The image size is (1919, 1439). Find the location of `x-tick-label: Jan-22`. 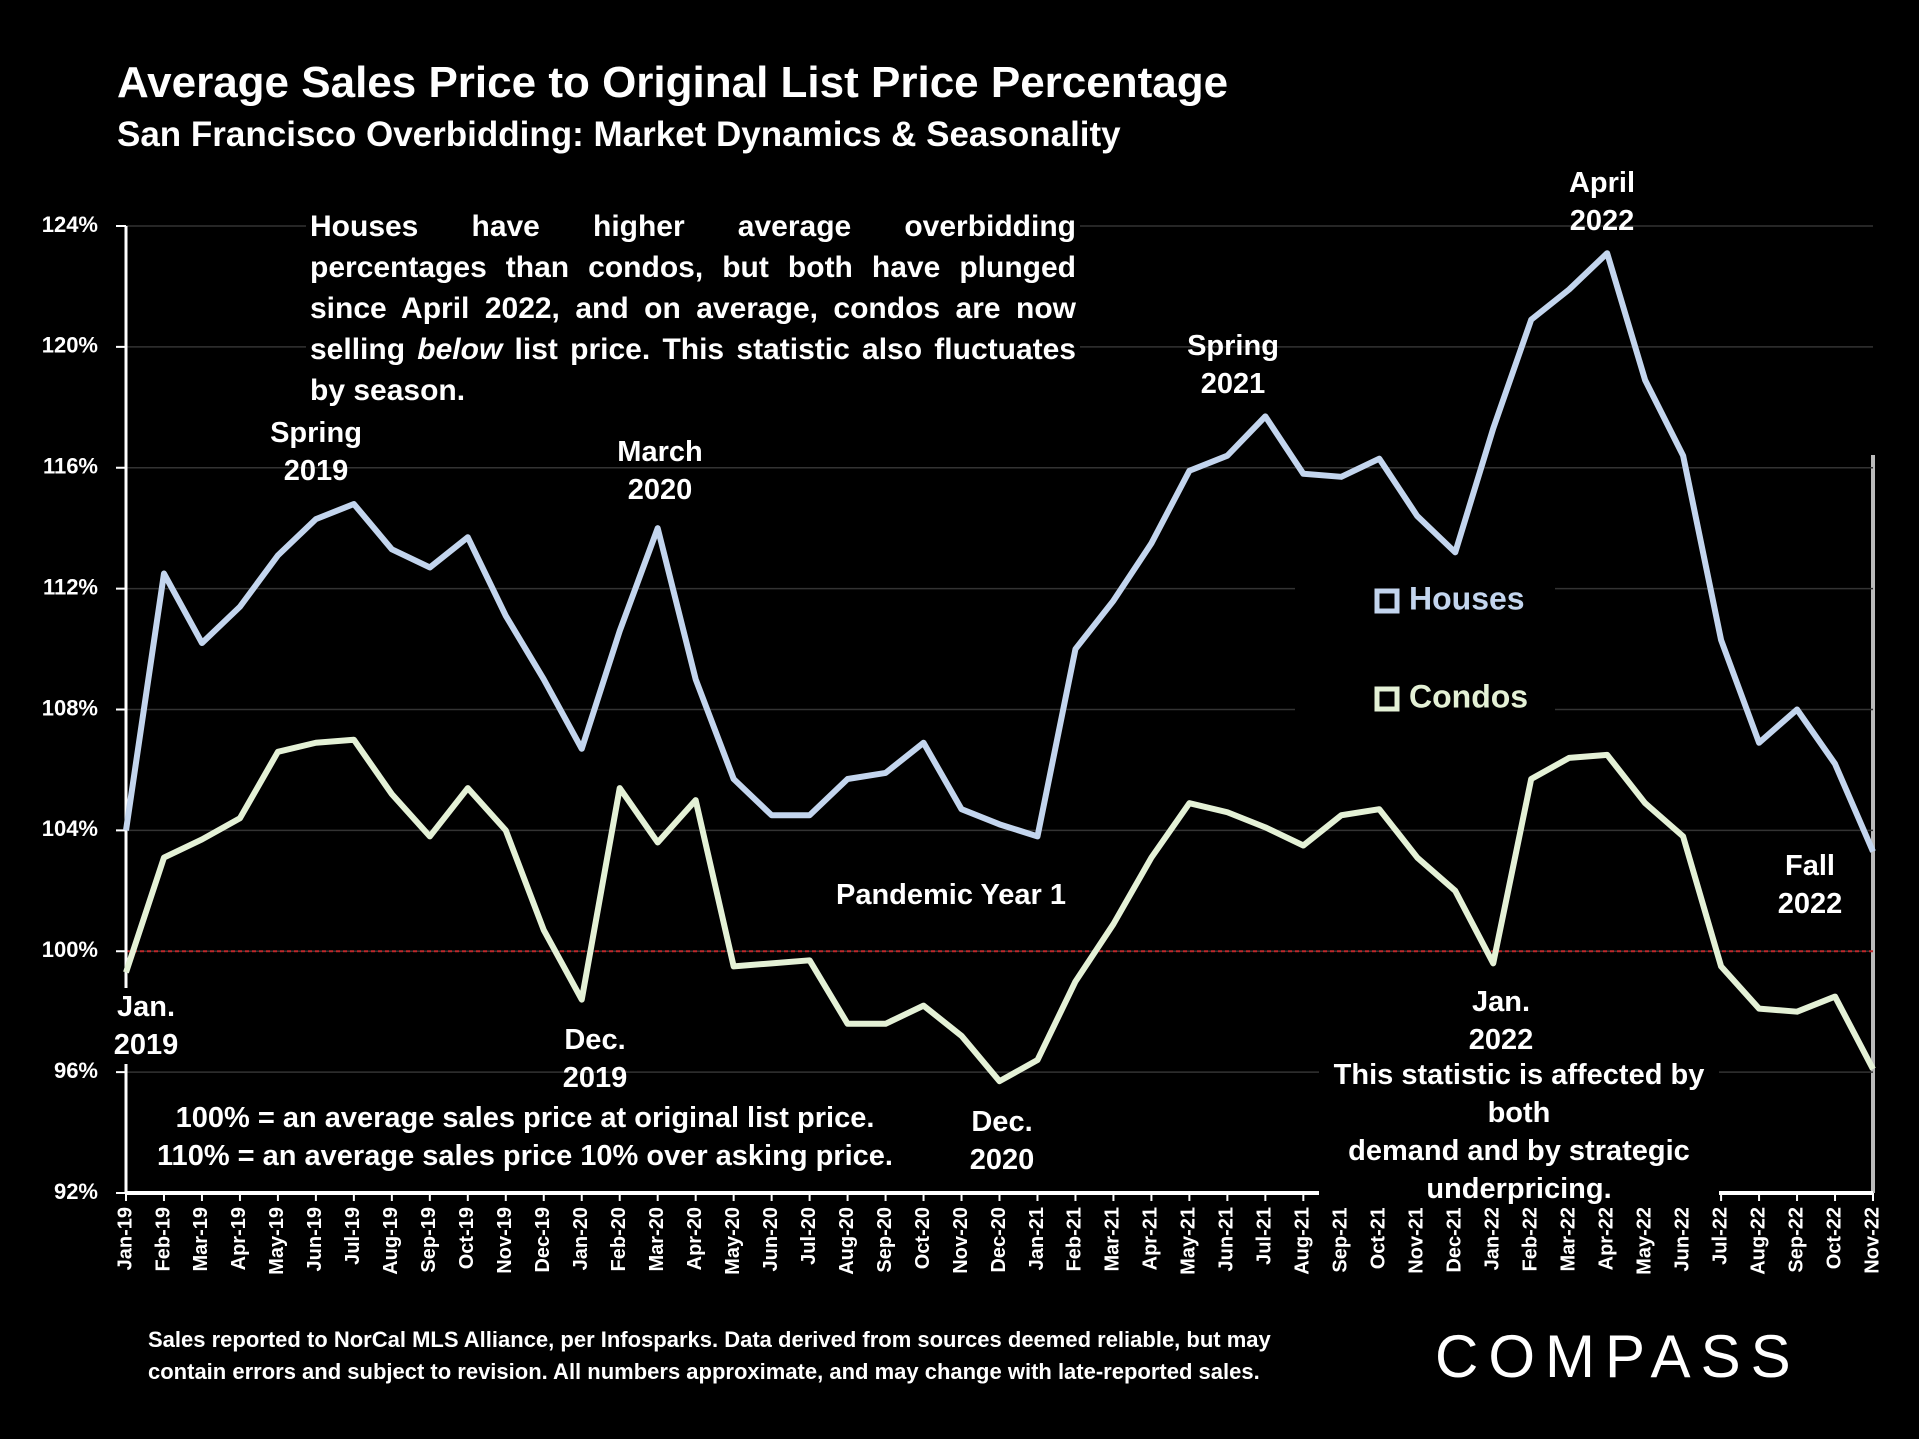

x-tick-label: Jan-22 is located at coordinates (1492, 1238).